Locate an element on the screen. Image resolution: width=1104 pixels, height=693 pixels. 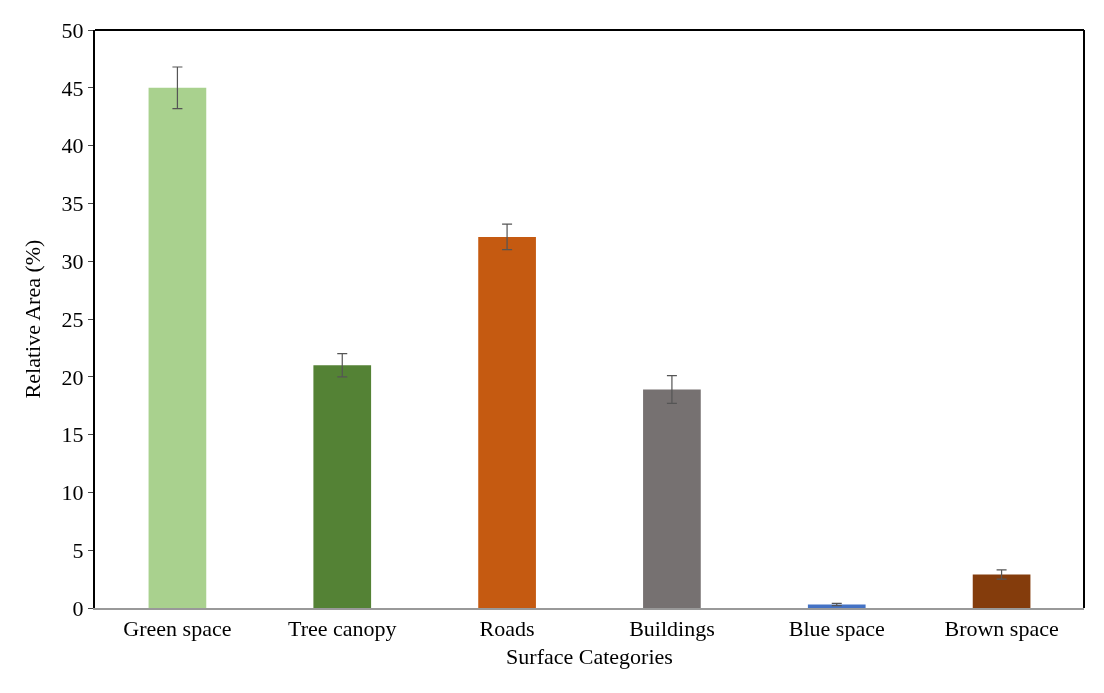
x-tick-label: Roads is located at coordinates (507, 629).